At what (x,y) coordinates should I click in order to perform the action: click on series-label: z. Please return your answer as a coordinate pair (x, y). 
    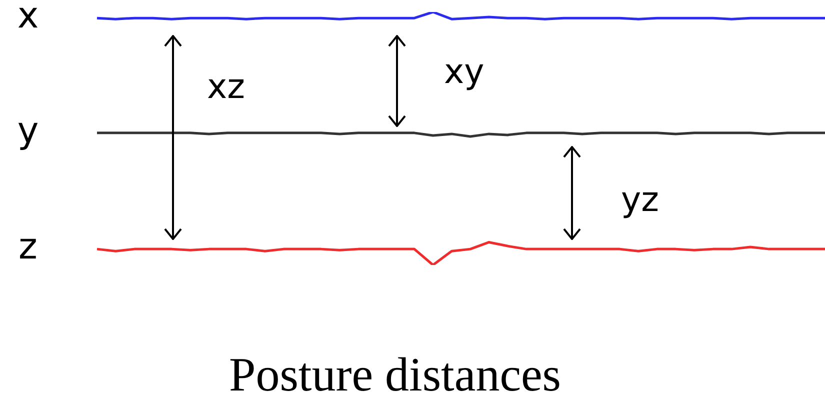
    Looking at the image, I should click on (28, 247).